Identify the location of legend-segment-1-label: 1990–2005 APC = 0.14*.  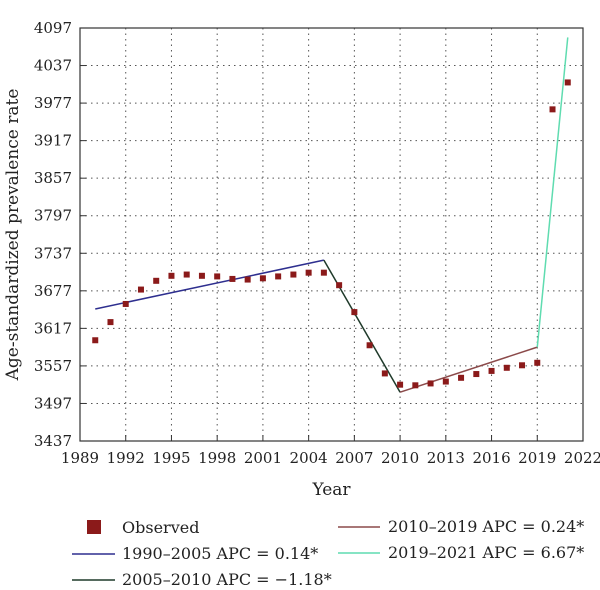
(220, 553).